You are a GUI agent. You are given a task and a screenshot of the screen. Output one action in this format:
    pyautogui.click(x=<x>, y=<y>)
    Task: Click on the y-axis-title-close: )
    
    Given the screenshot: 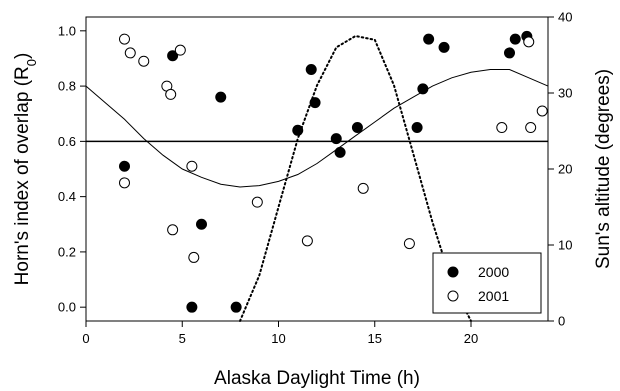 What is the action you would take?
    pyautogui.click(x=22, y=56)
    